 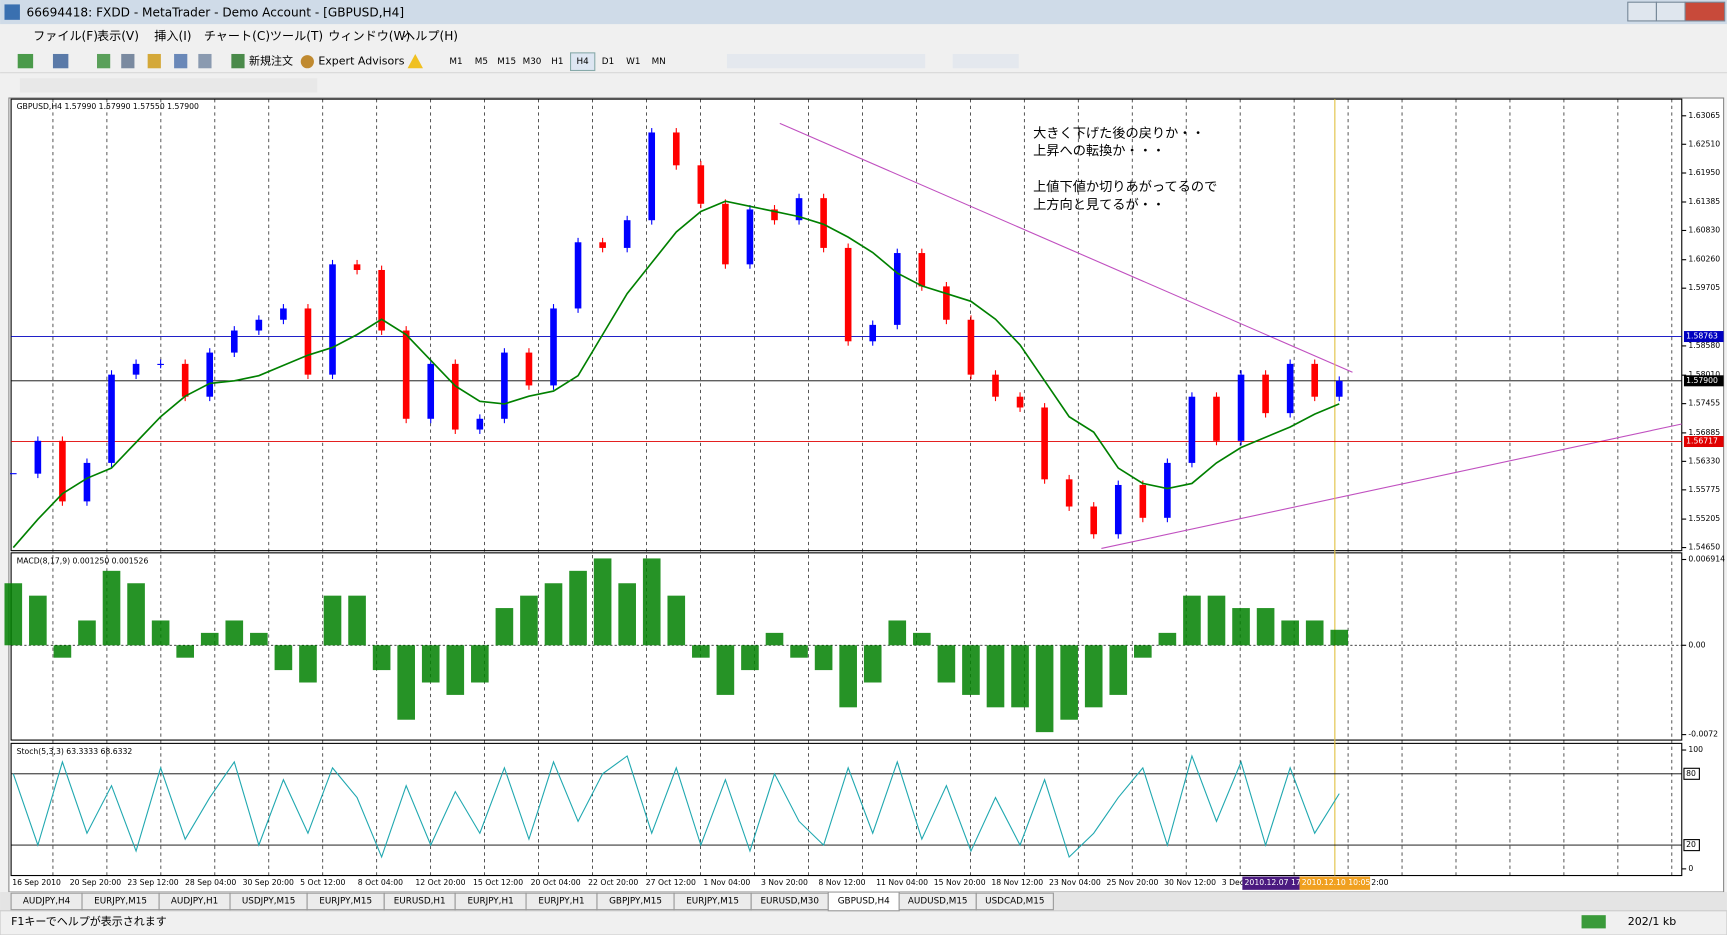 What do you see at coordinates (47, 901) in the screenshot?
I see `chart-tab-label: AUDJPY,H4` at bounding box center [47, 901].